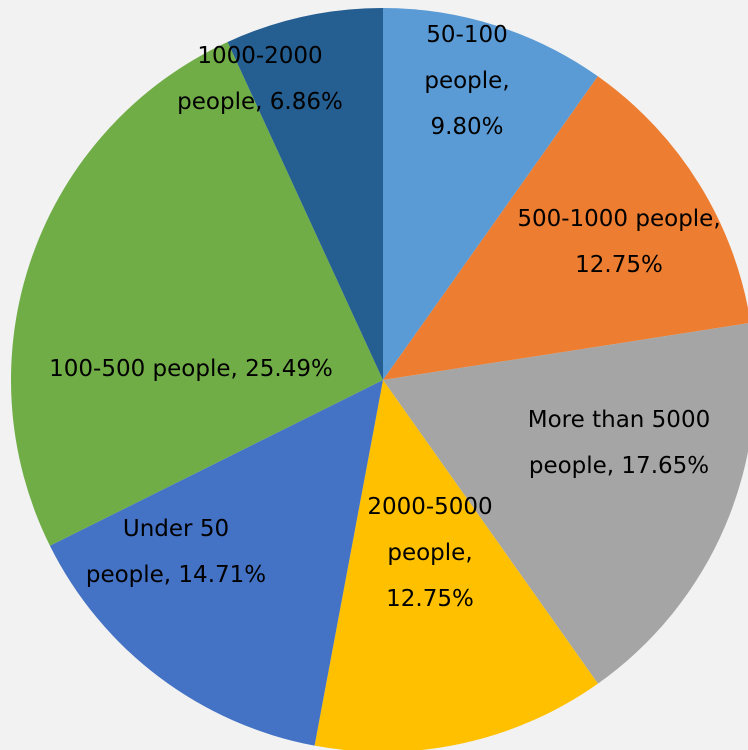  I want to click on data-label-line: 9.80%, so click(466, 127).